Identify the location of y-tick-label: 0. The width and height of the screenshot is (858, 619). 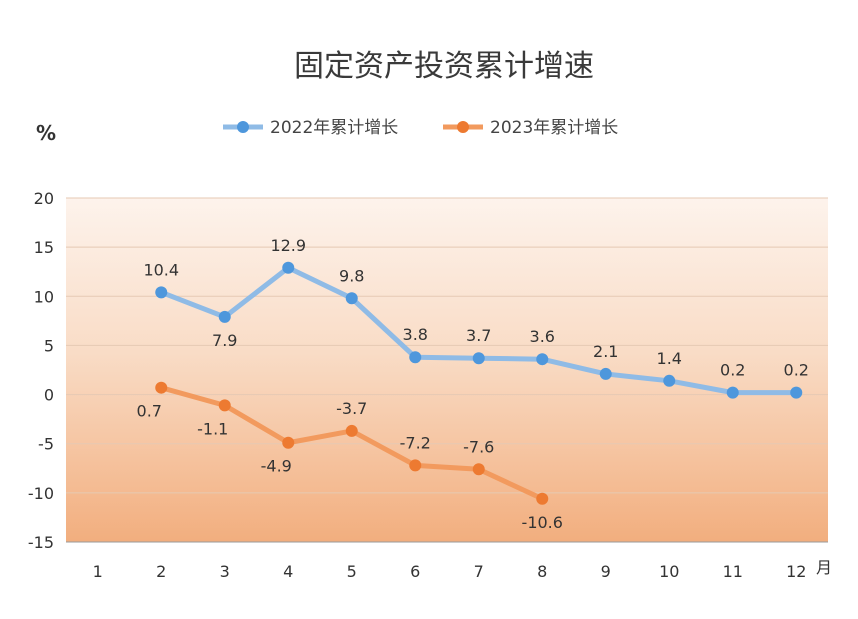
(49, 395).